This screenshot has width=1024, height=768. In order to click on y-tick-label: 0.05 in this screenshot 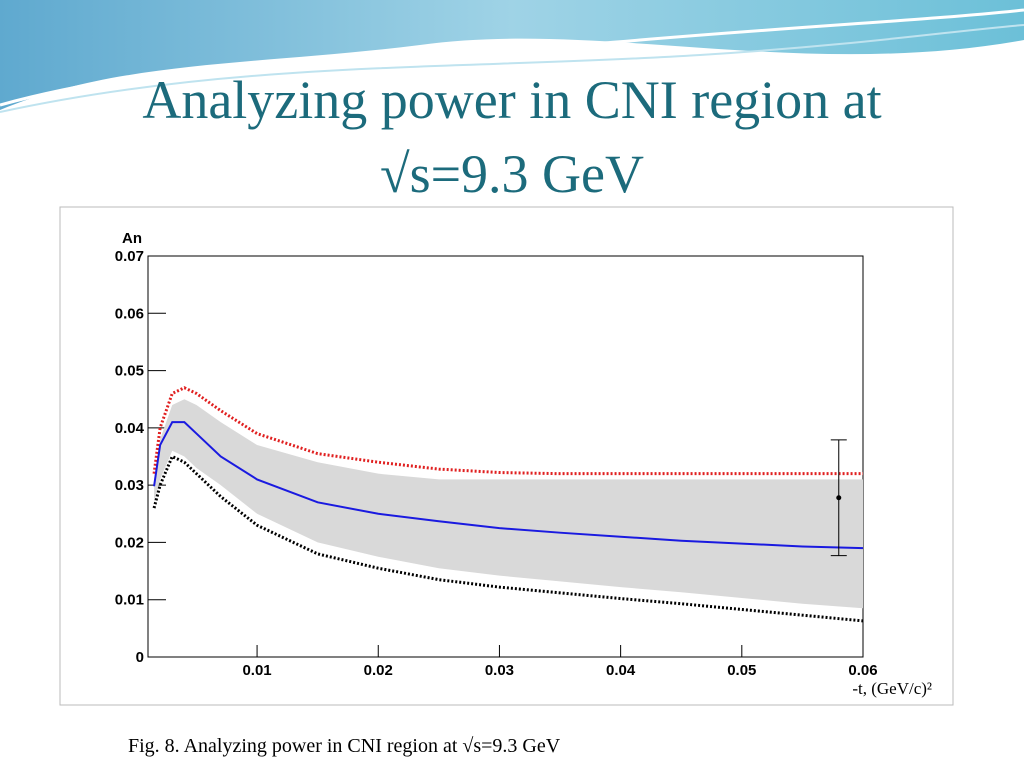, I will do `click(129, 371)`.